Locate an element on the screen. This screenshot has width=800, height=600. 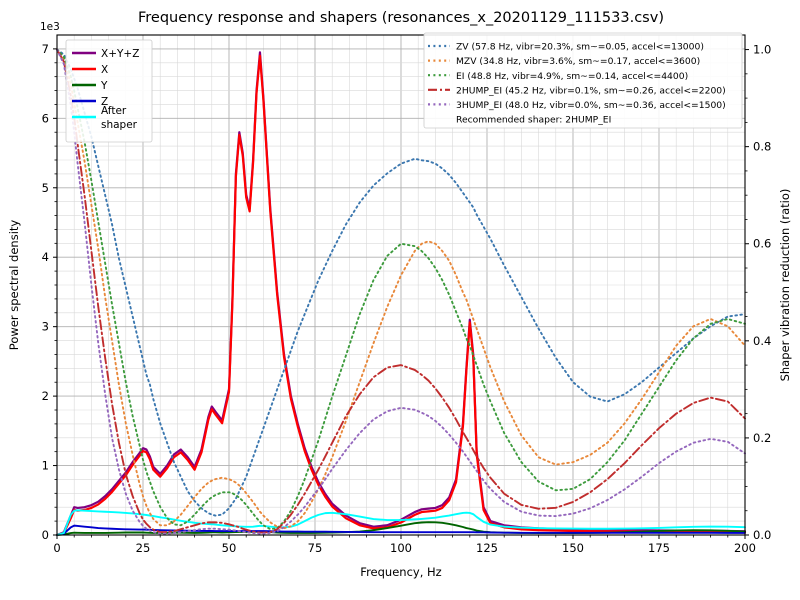
x-tick-label: 175 is located at coordinates (659, 548).